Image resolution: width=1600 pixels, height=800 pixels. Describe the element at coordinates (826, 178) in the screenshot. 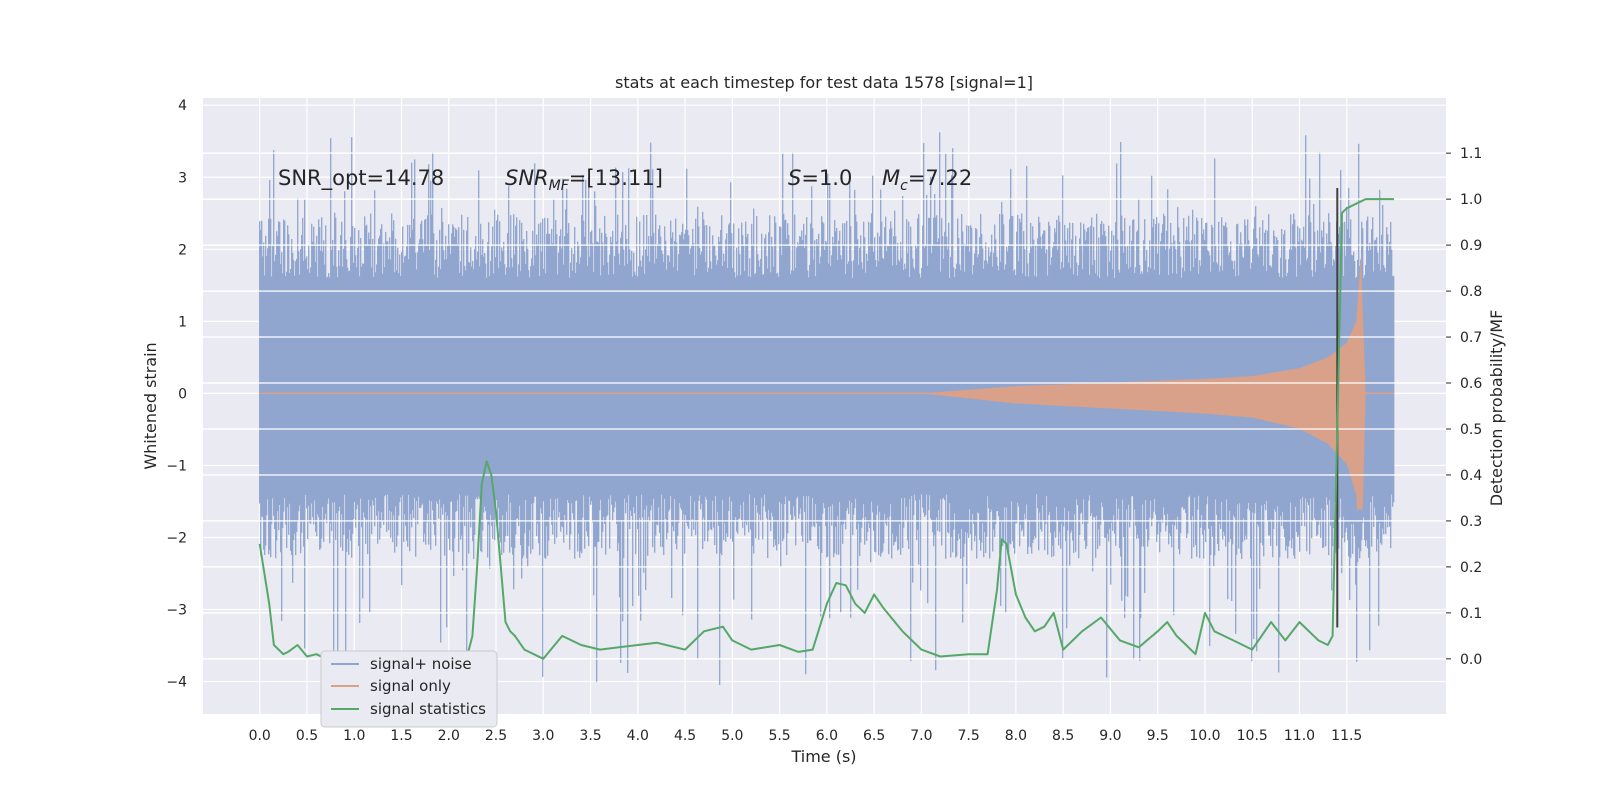

I see `annotation-s-value: =1.0` at that location.